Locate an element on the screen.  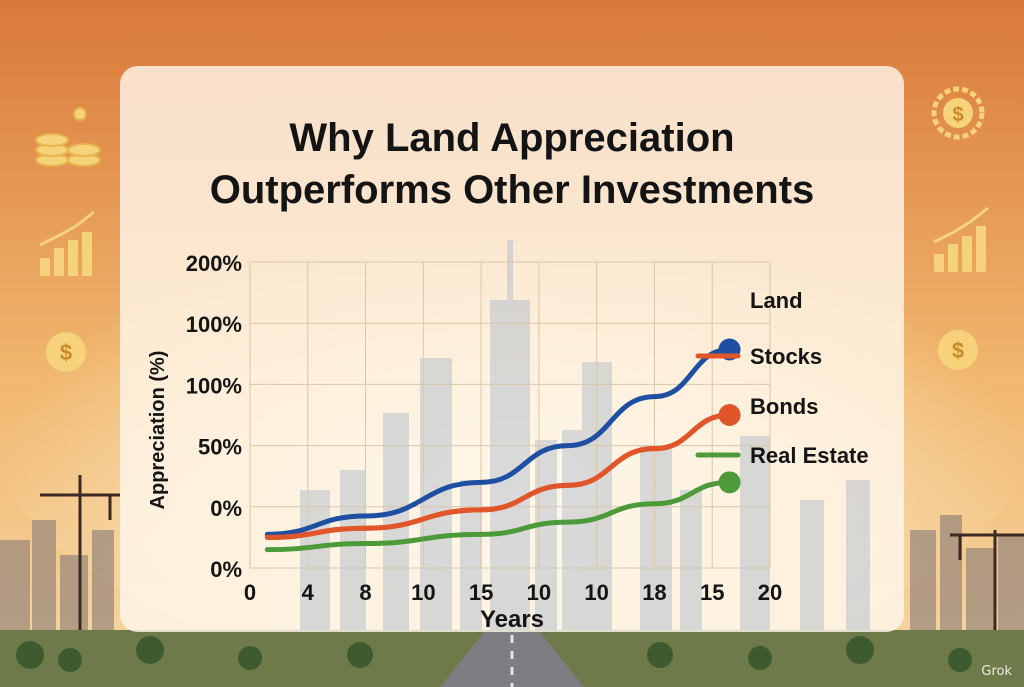
x-tick-label: 8 is located at coordinates (365, 592).